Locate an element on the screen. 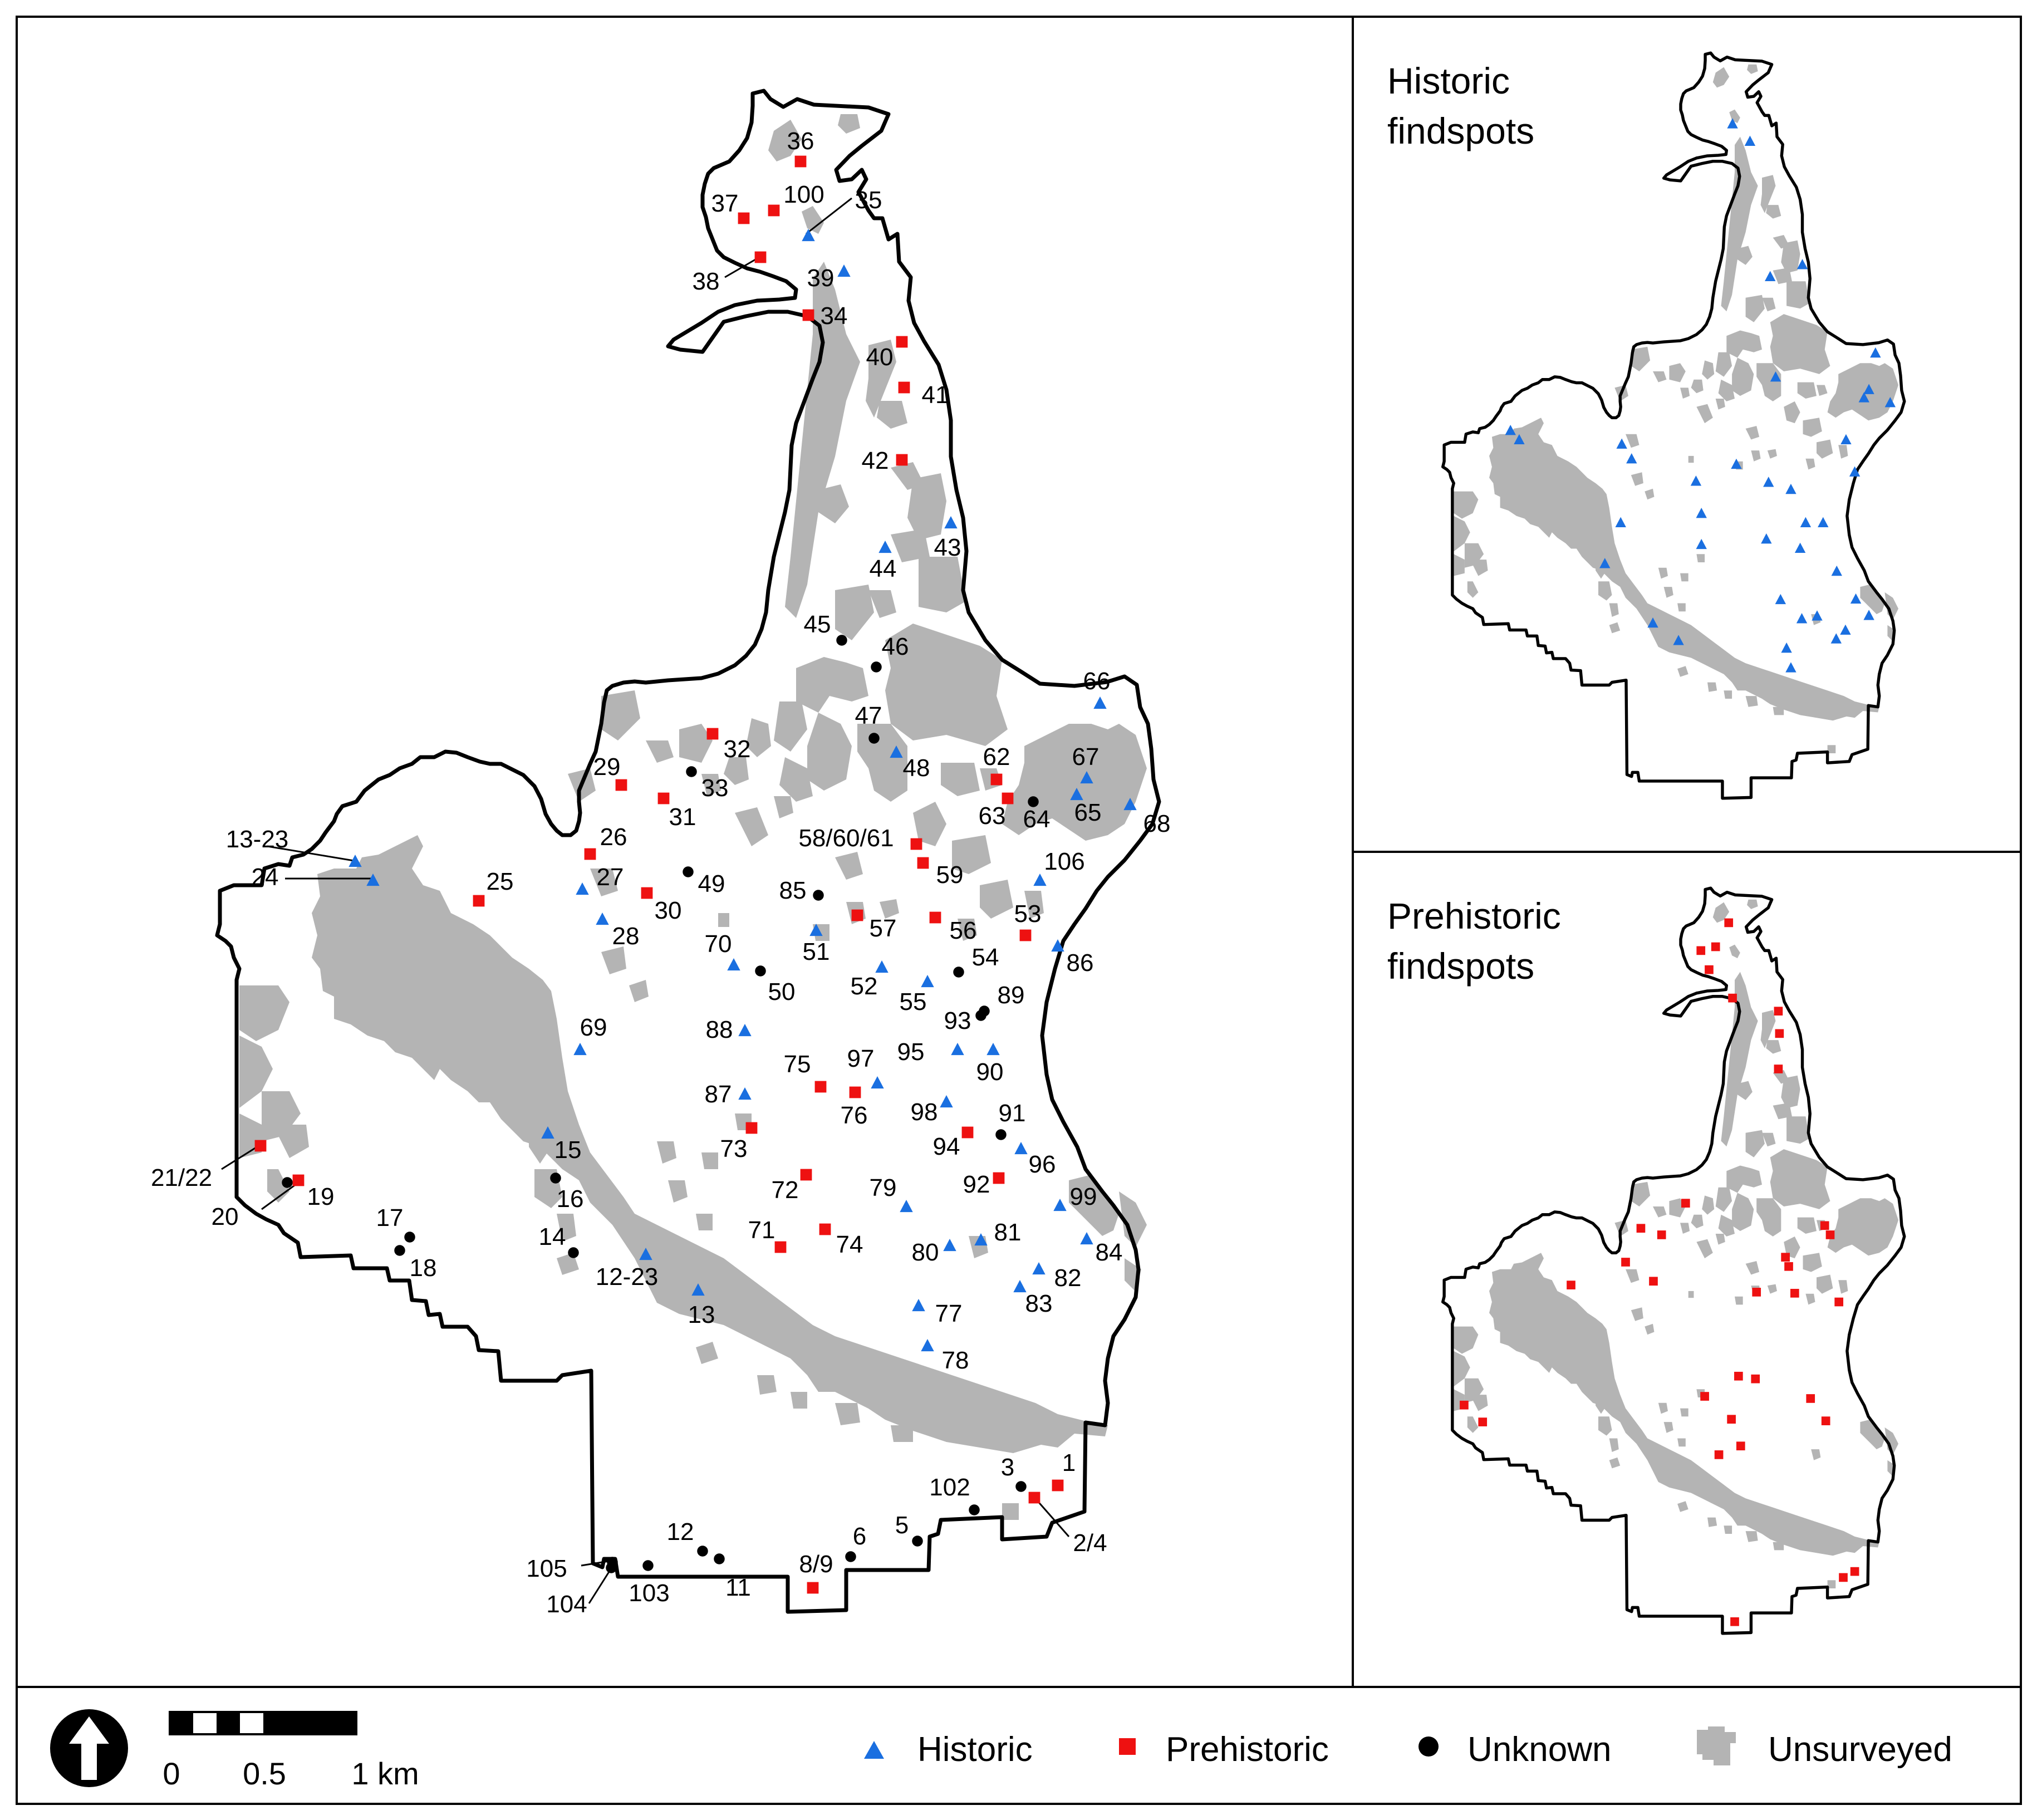 Image resolution: width=2037 pixels, height=1820 pixels. findspot-label-70: 70 is located at coordinates (718, 944).